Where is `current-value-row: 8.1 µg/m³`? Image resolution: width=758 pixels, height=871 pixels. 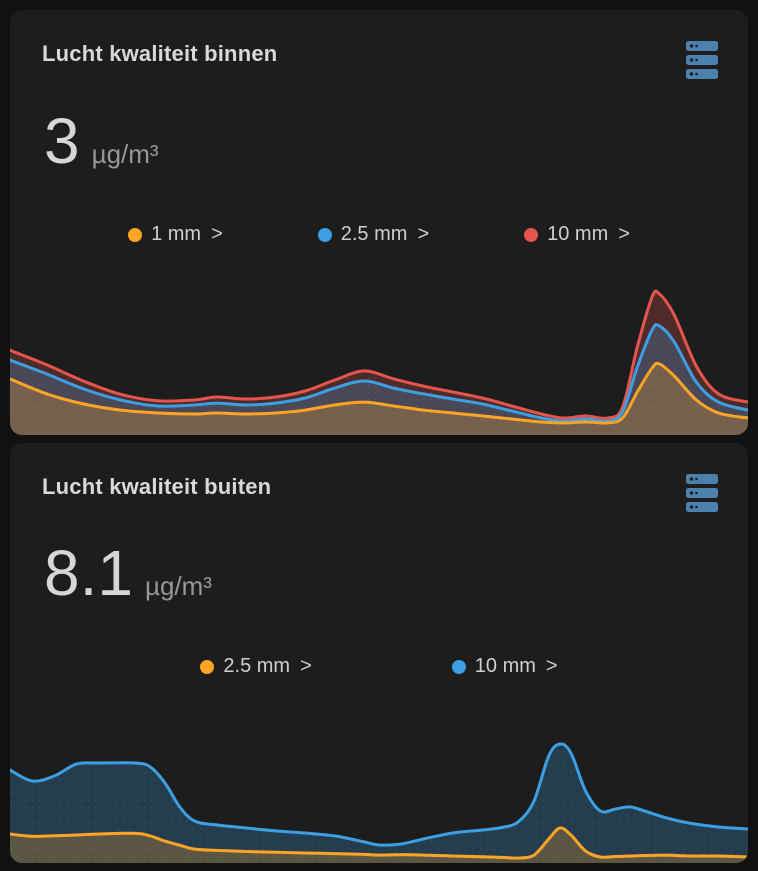
current-value-row: 8.1 µg/m³ is located at coordinates (128, 573).